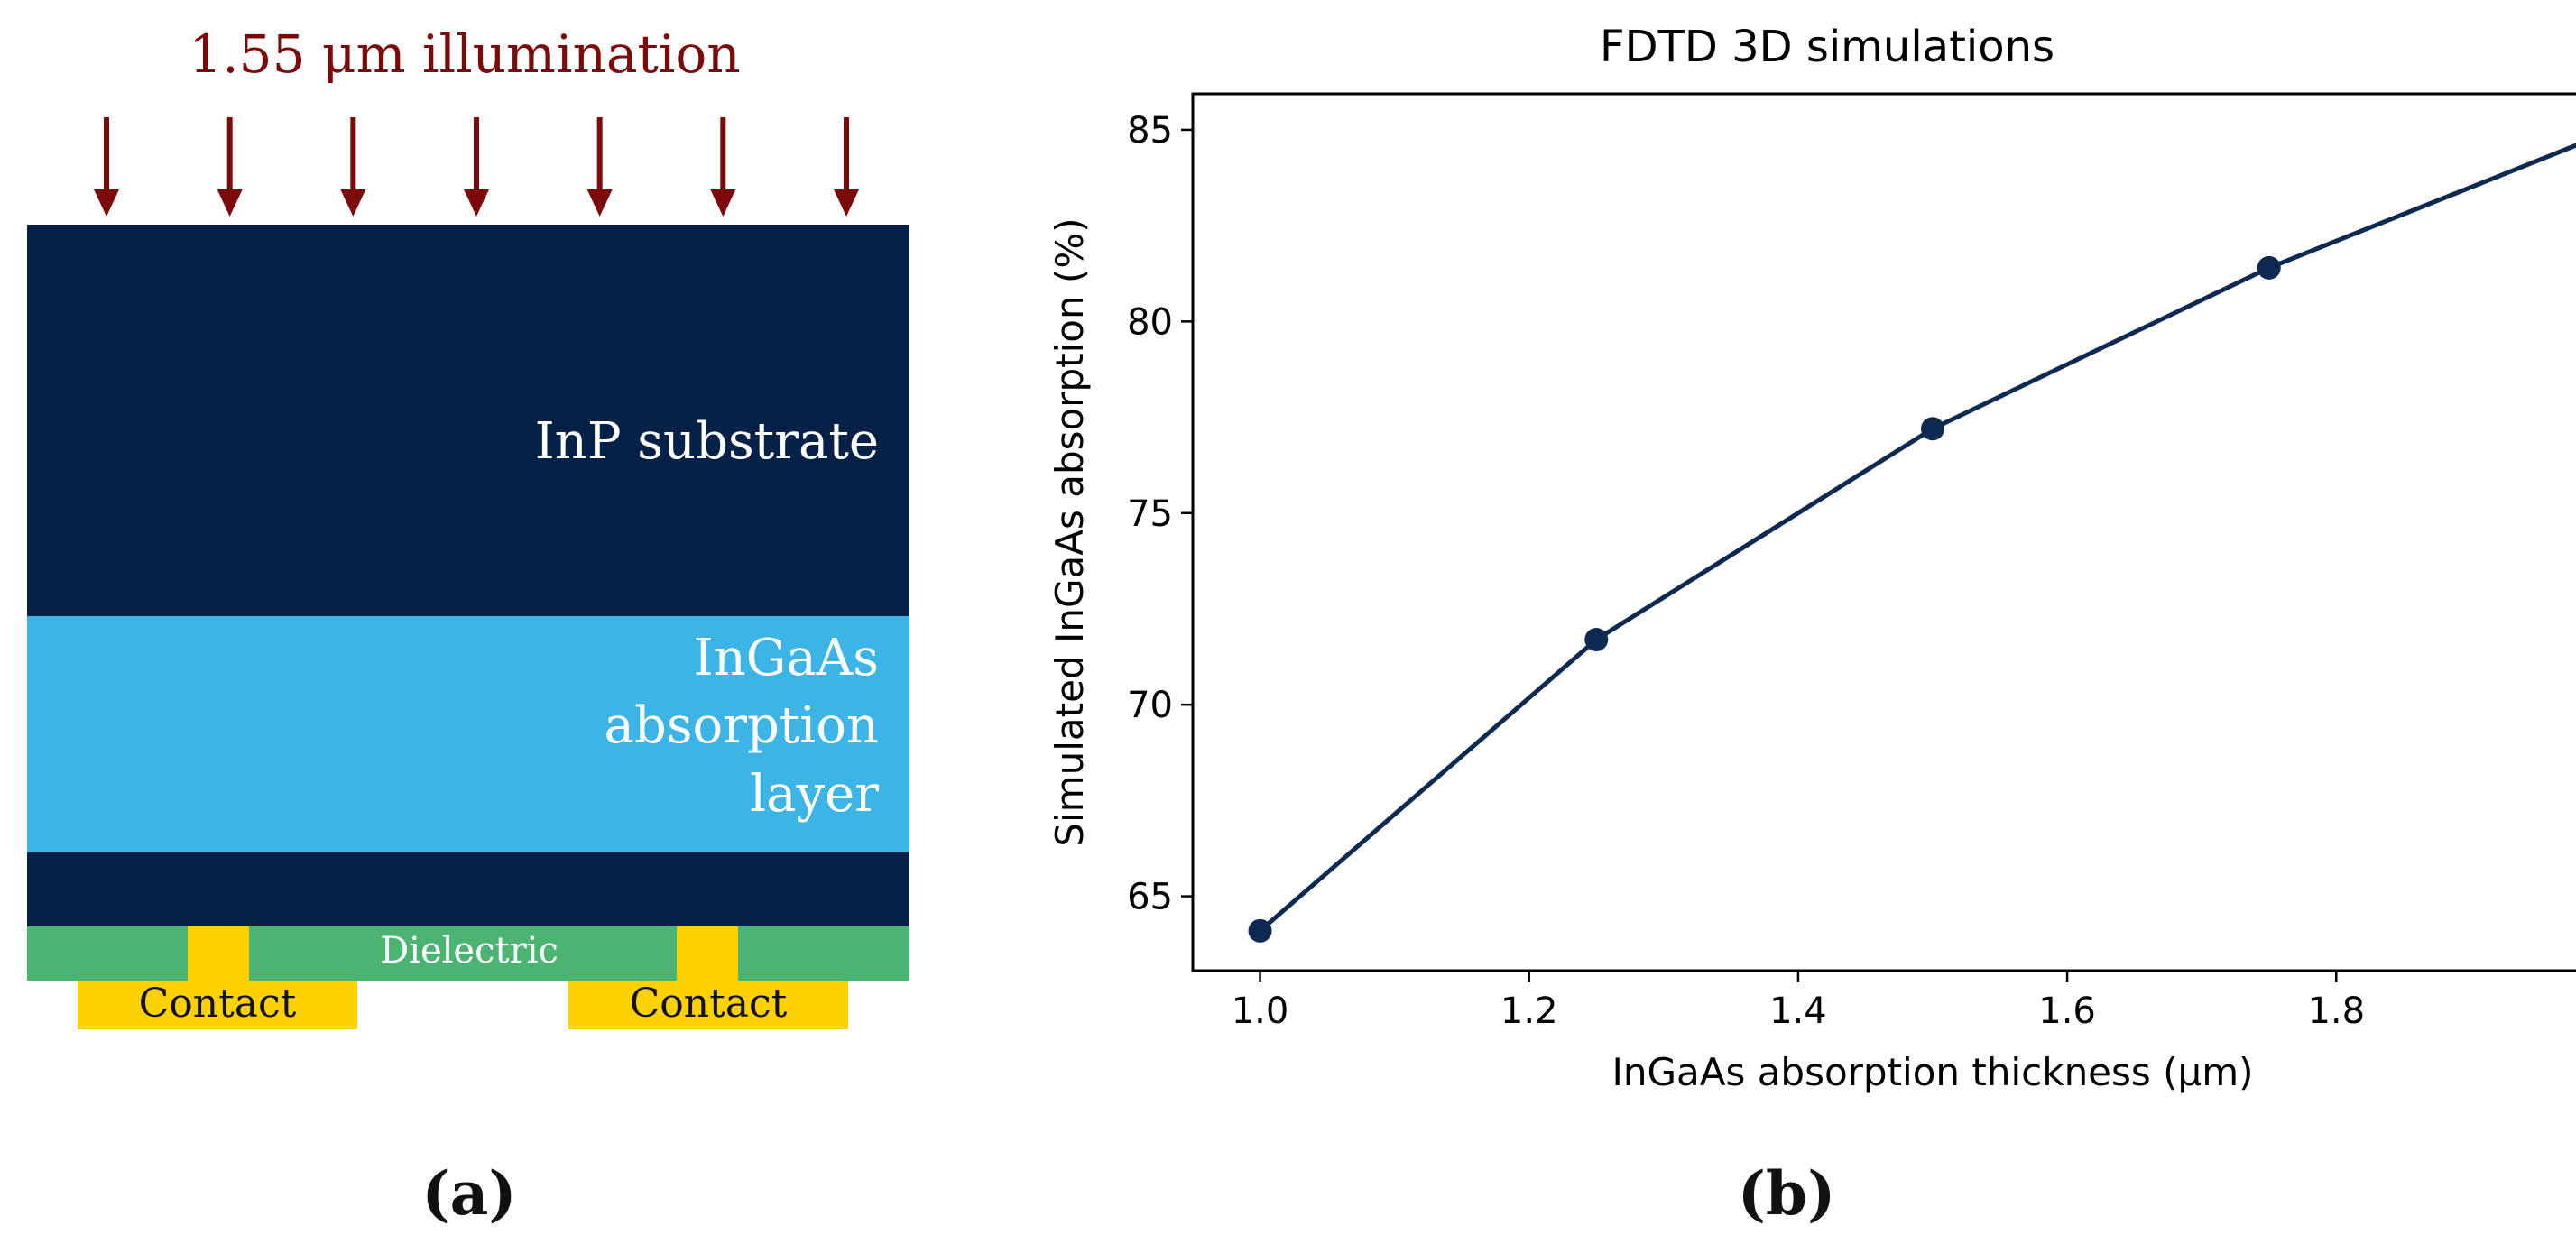  I want to click on y-tick: 85, so click(1160, 131).